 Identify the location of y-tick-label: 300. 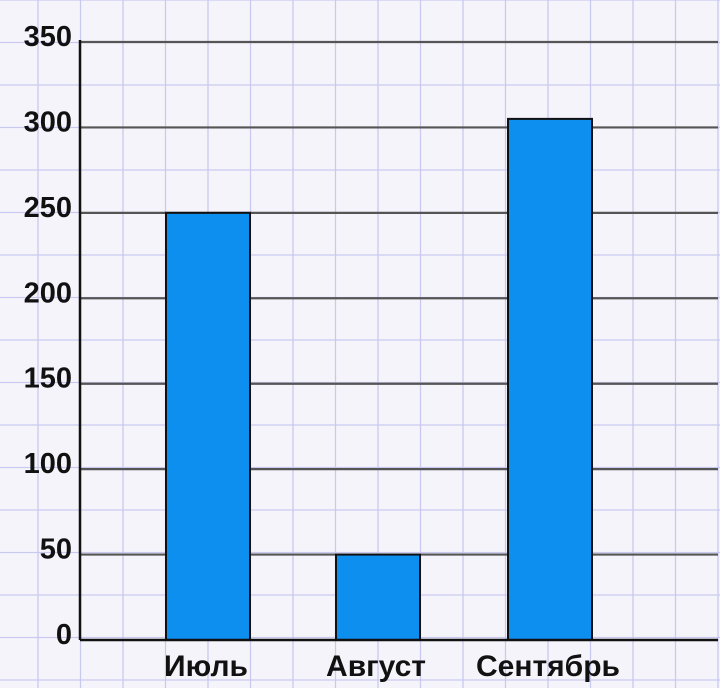
(48, 122).